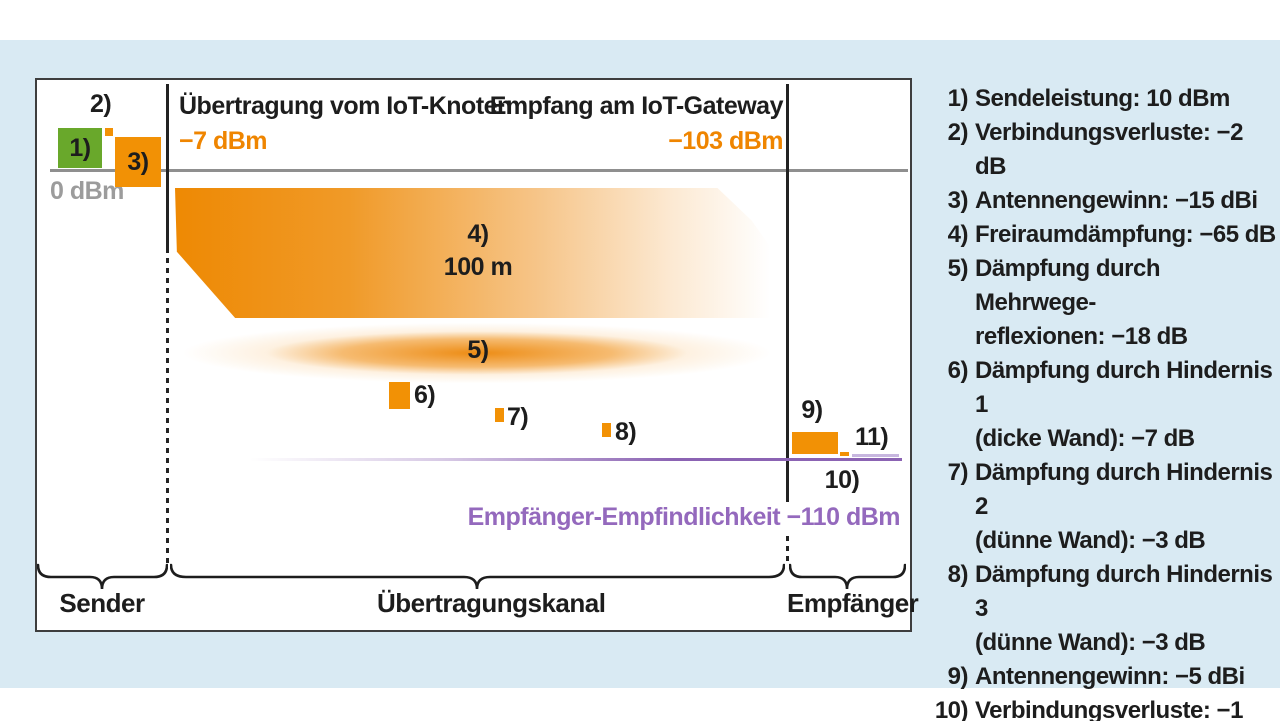 Image resolution: width=1280 pixels, height=721 pixels. Describe the element at coordinates (102, 603) in the screenshot. I see `section-label-sender: Sender` at that location.